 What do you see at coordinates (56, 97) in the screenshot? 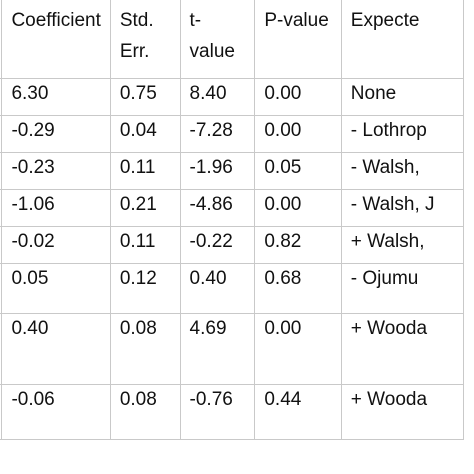
I see `coefficient-cell: 6.30` at bounding box center [56, 97].